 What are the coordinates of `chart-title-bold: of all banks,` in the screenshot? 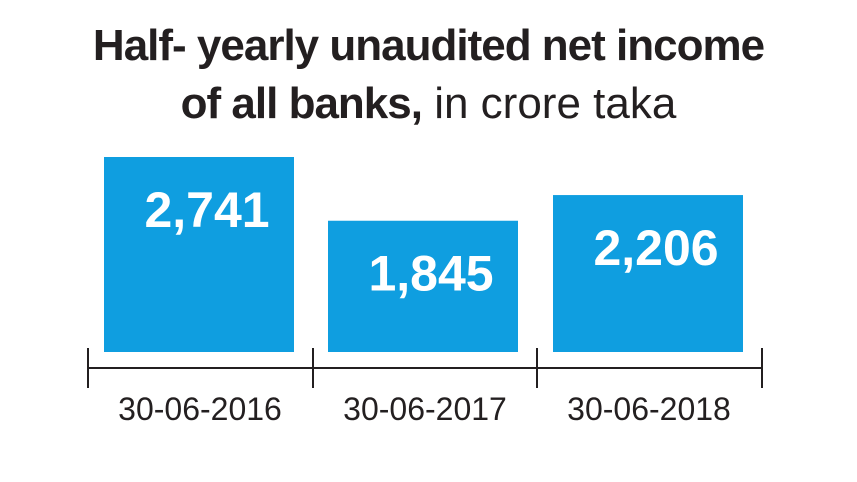 It's located at (301, 103).